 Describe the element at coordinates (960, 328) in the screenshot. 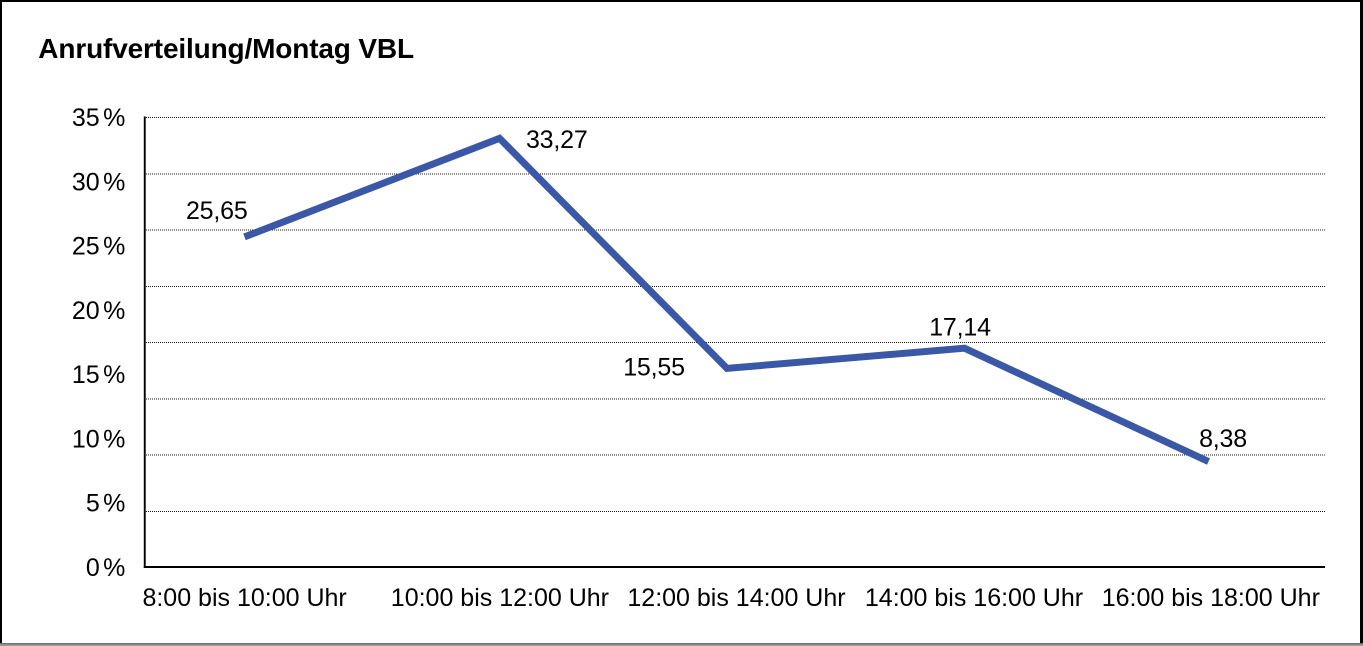

I see `svg-text: 17,14` at that location.